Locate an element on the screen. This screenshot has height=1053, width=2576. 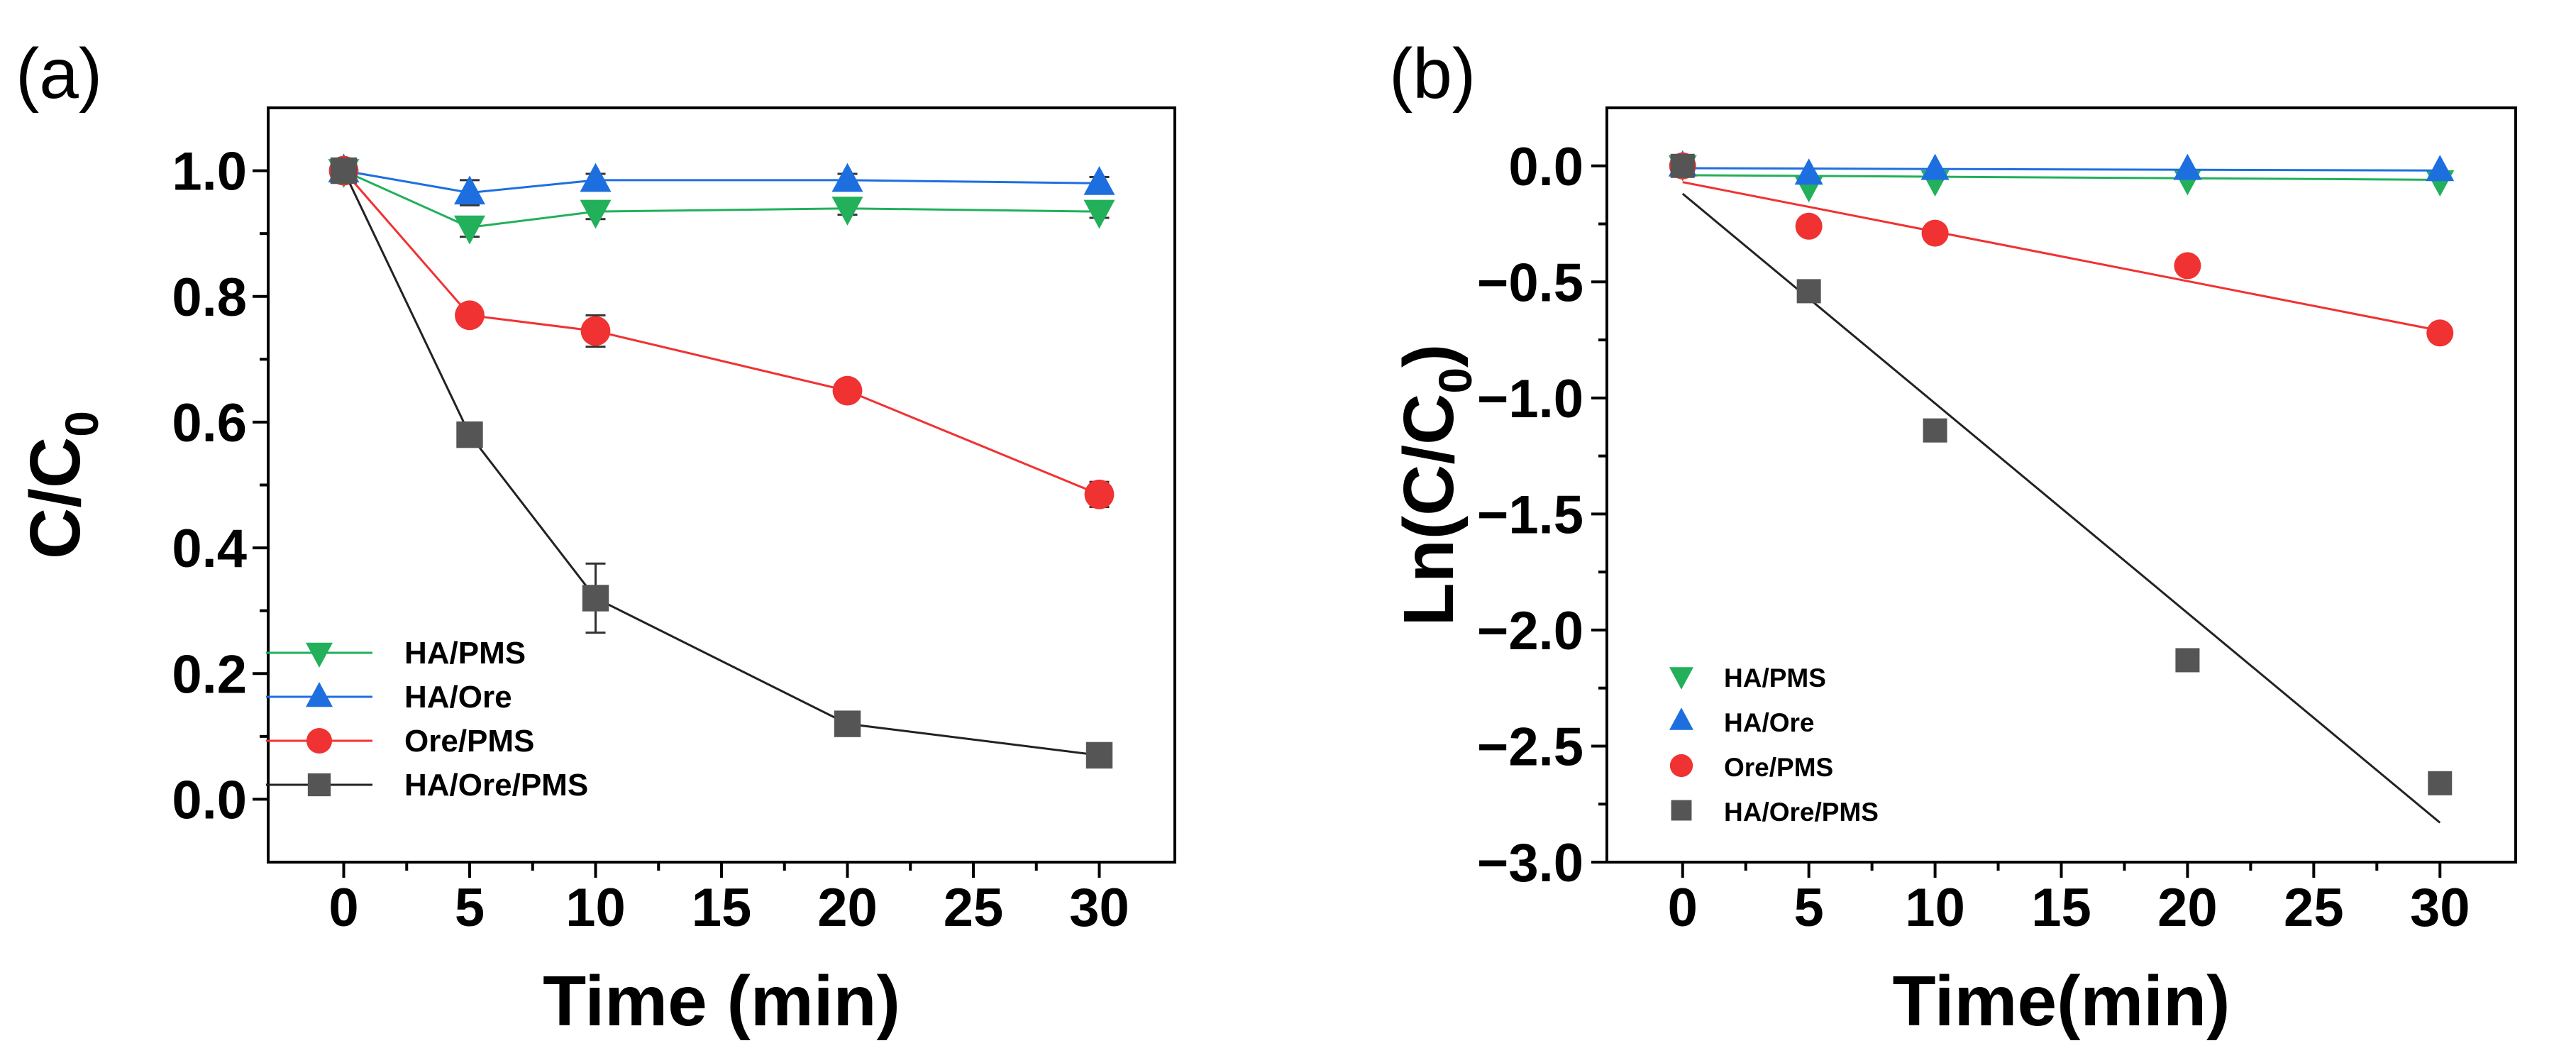
panel-label: (b) is located at coordinates (1432, 74).